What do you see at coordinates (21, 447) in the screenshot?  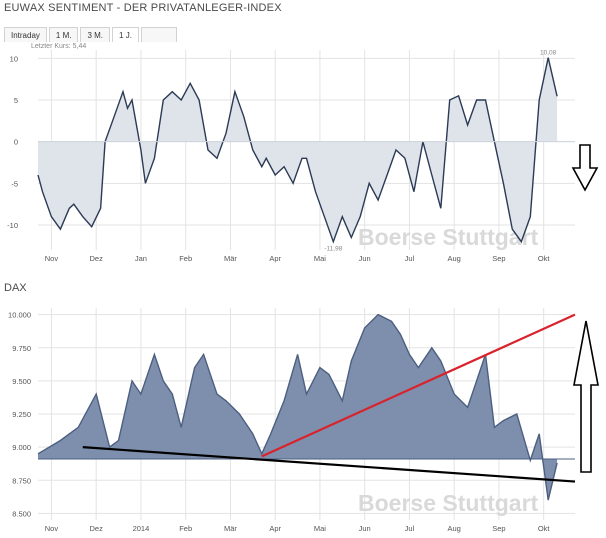 I see `y-tick-label: 9.000` at bounding box center [21, 447].